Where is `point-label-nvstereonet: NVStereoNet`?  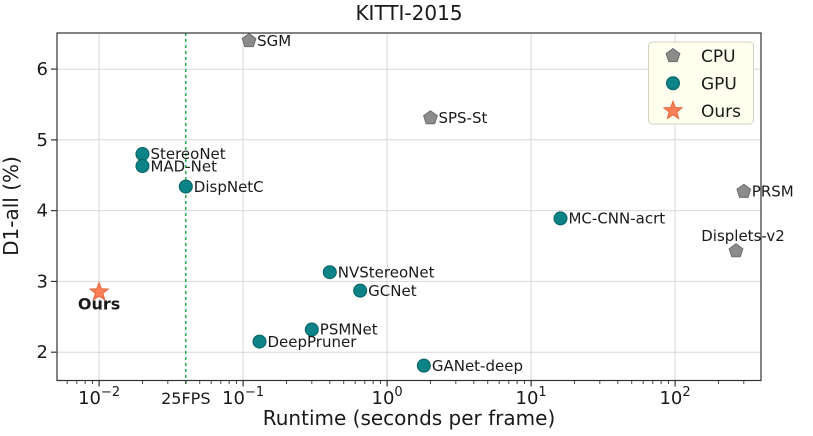 point-label-nvstereonet: NVStereoNet is located at coordinates (386, 272).